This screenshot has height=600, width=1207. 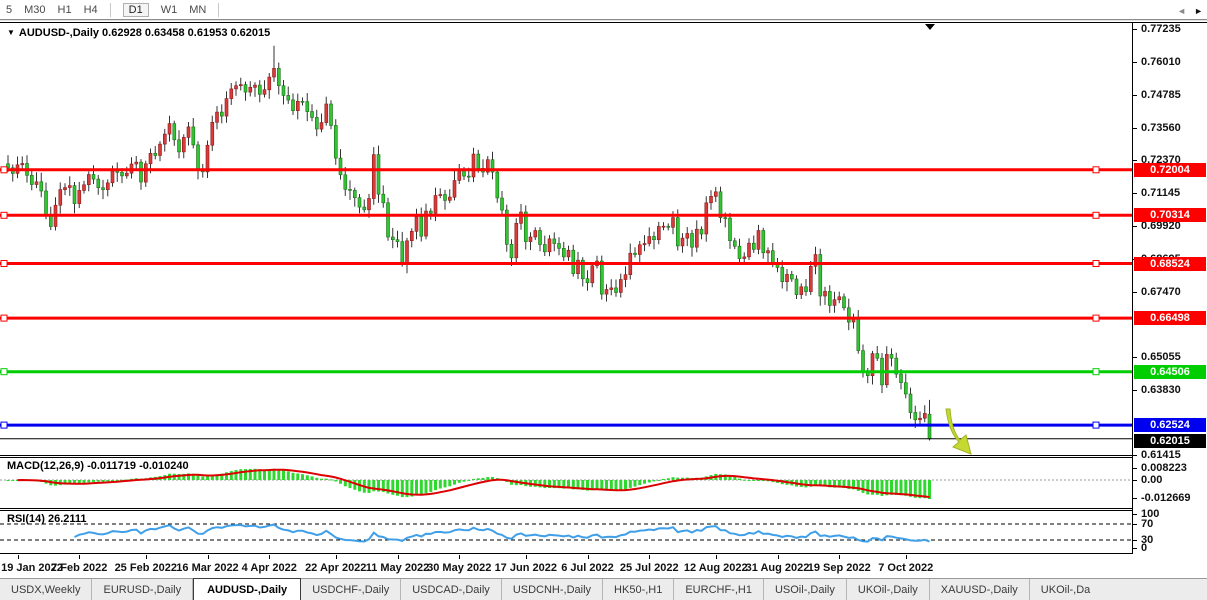 I want to click on date-tick-label: 25 Jul 2022, so click(x=649, y=568).